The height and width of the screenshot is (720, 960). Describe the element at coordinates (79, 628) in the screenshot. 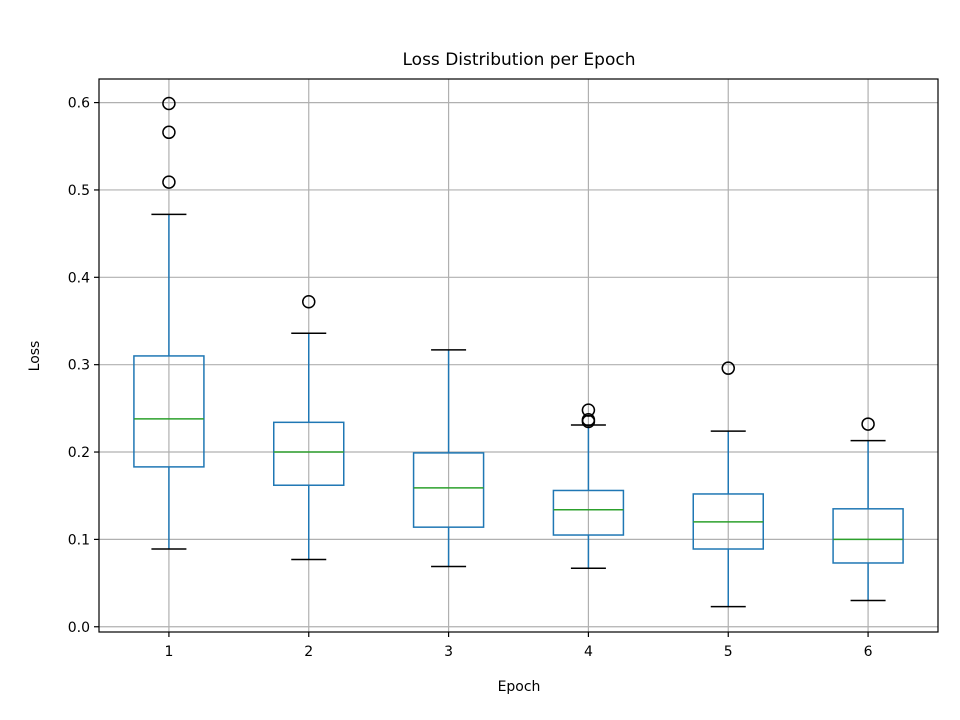

I see `y-tick-label: 0.0` at that location.